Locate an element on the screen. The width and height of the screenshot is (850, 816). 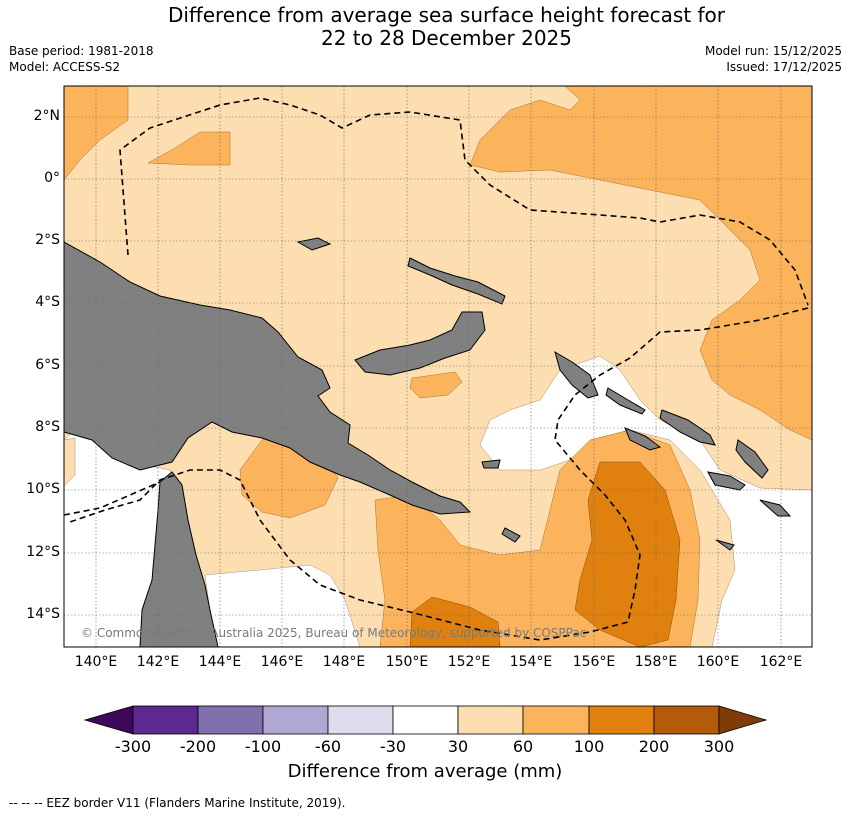
anomaly-100-200-region is located at coordinates (627, 554).